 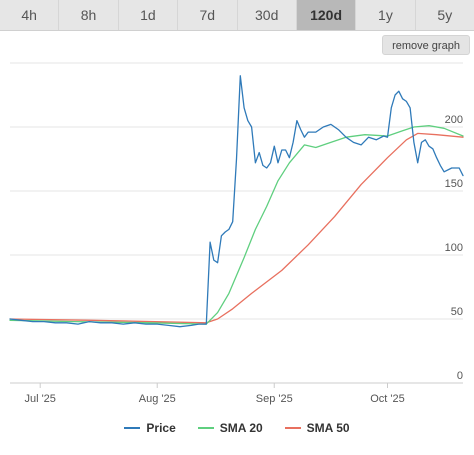 I want to click on chart-legend: Price SMA 20 SMA 50, so click(x=237, y=428).